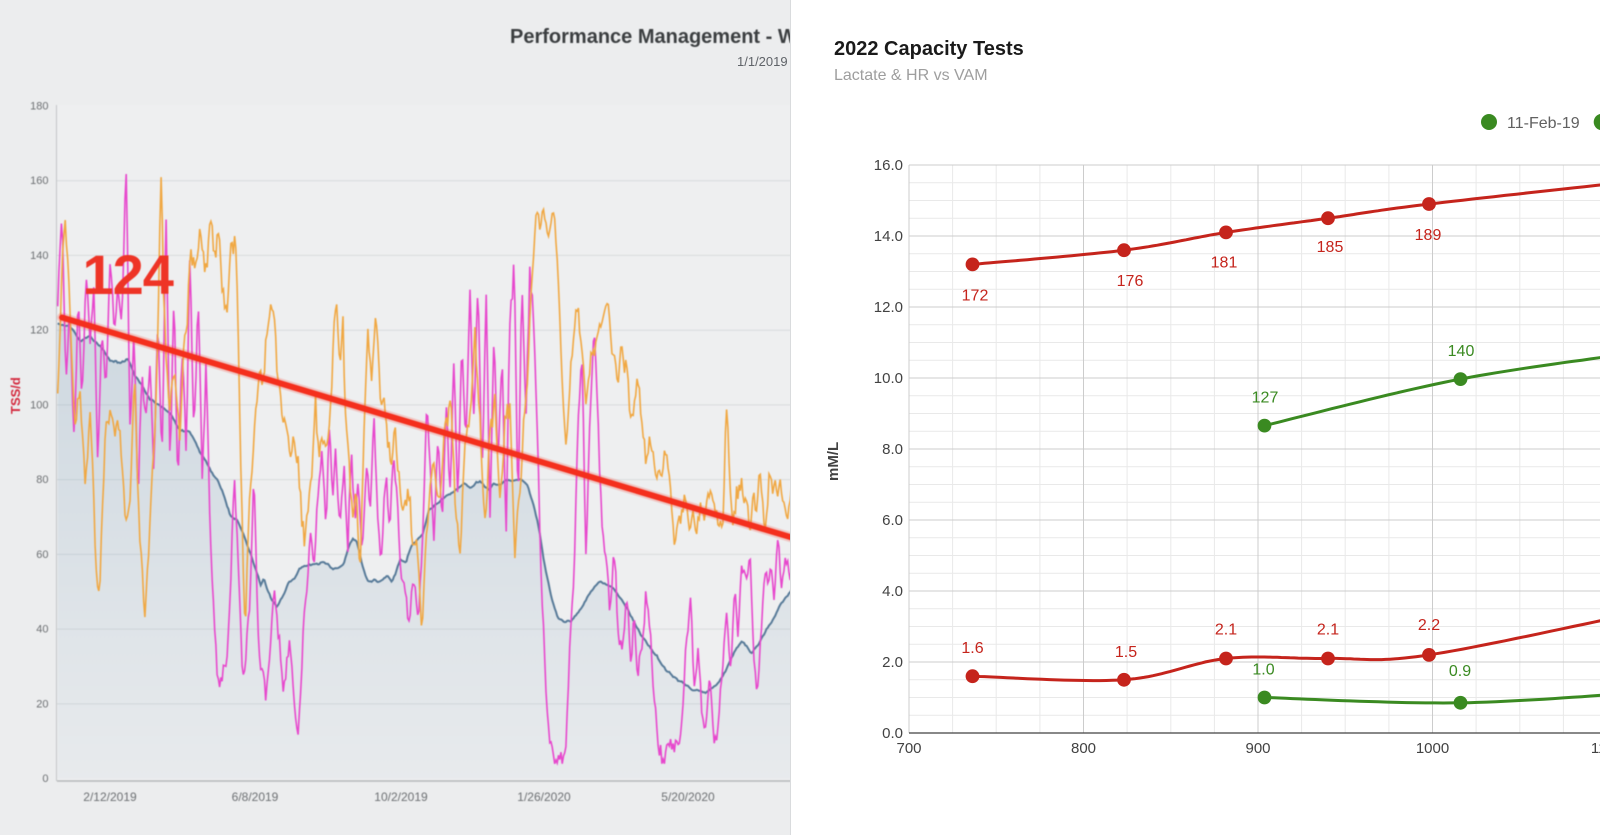 This screenshot has height=835, width=1600. What do you see at coordinates (888, 236) in the screenshot?
I see `svg-text: 14.0` at bounding box center [888, 236].